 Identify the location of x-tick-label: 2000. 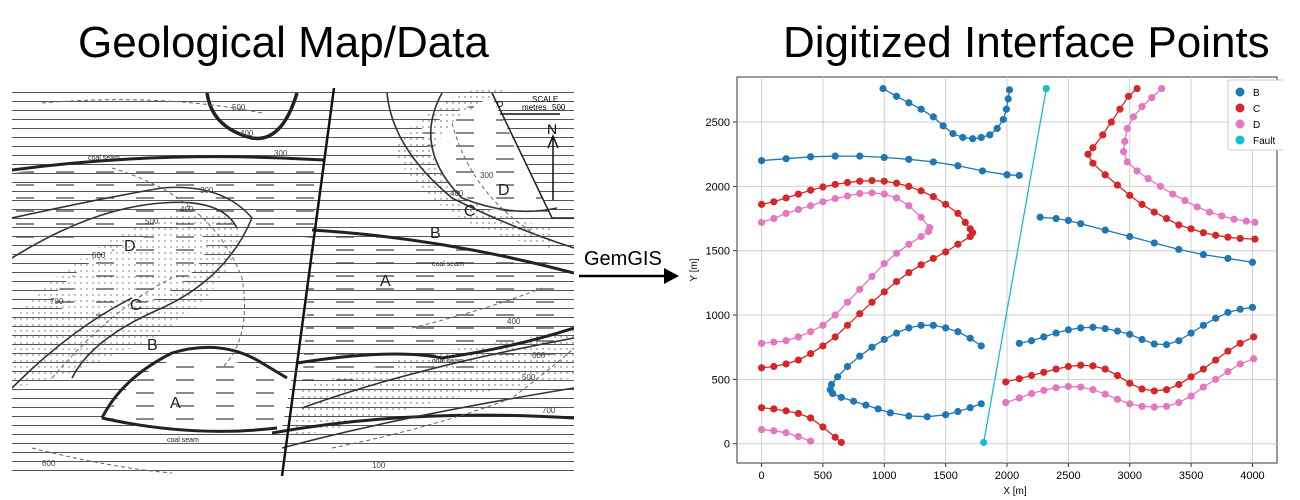
(1007, 476).